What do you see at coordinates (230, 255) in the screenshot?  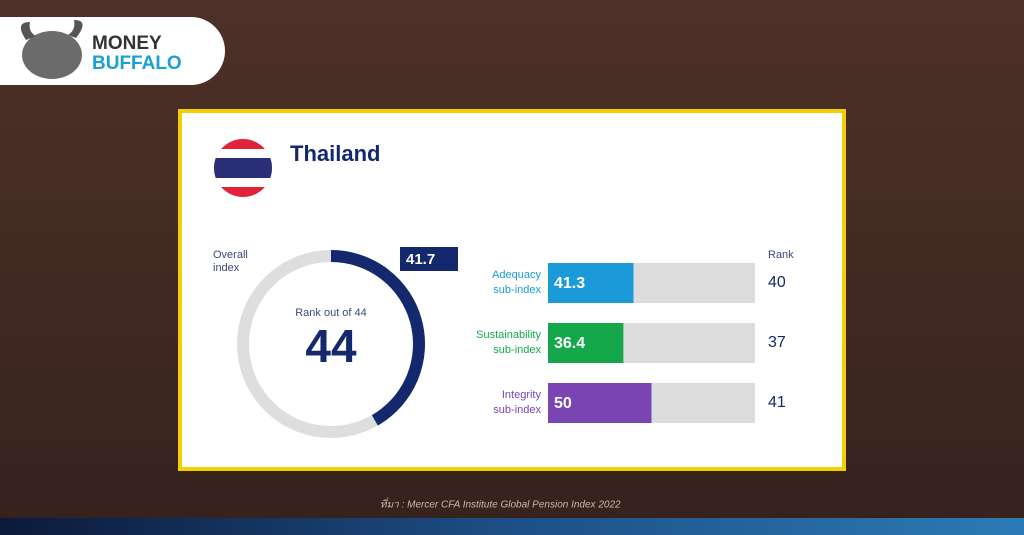 I see `overall-label: Overall` at bounding box center [230, 255].